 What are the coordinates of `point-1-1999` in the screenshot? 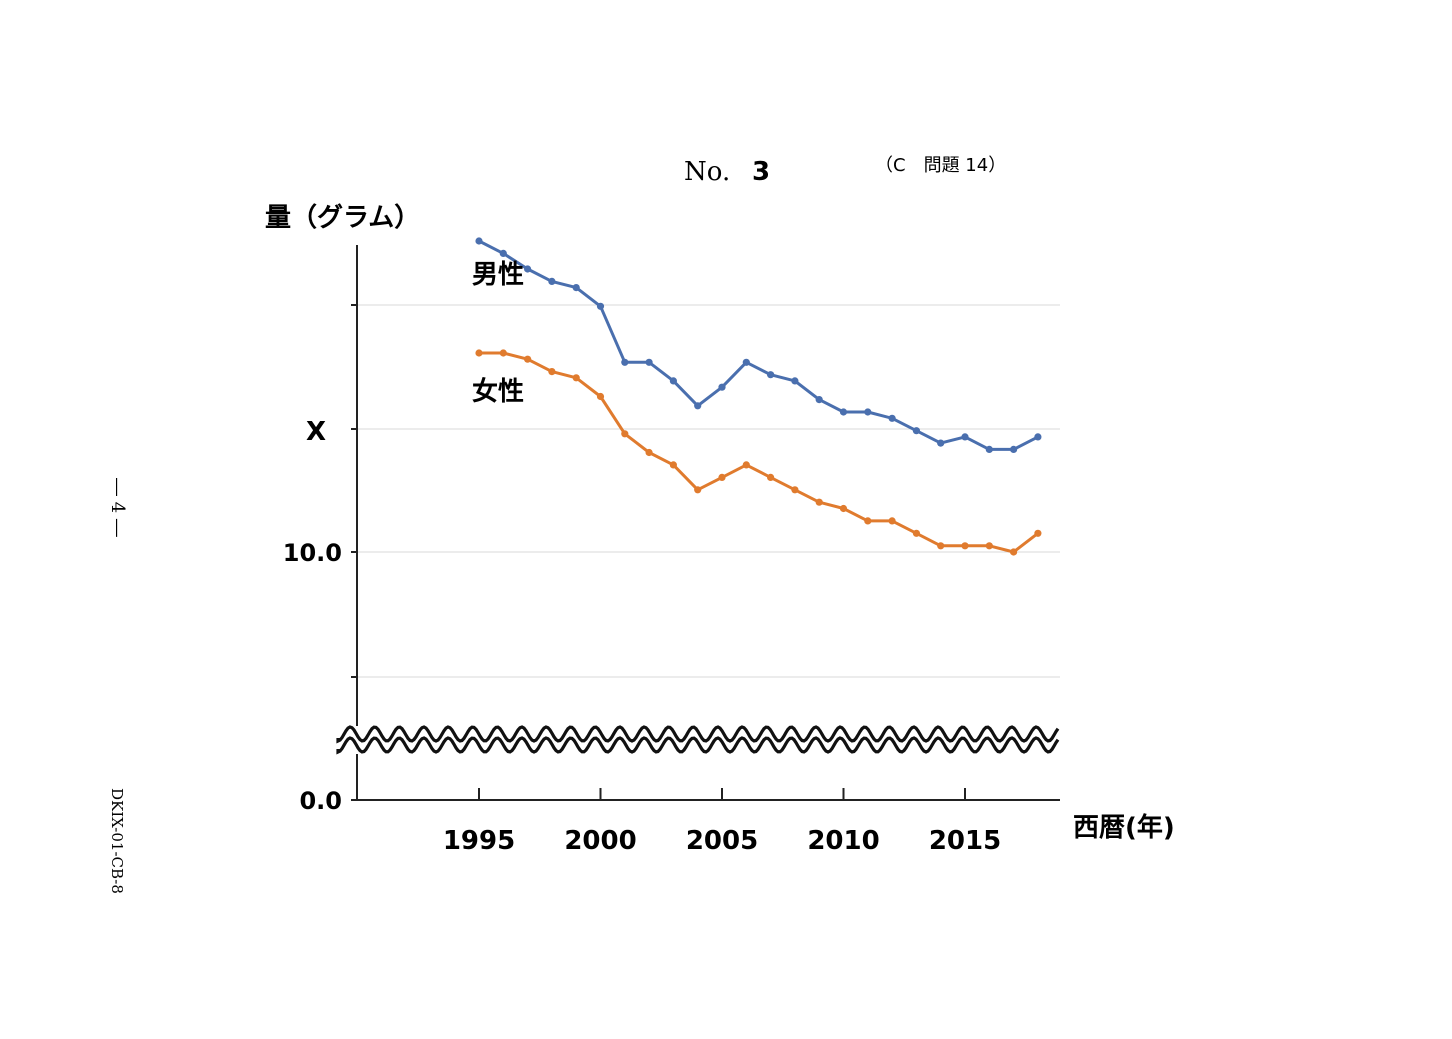 It's located at (576, 378).